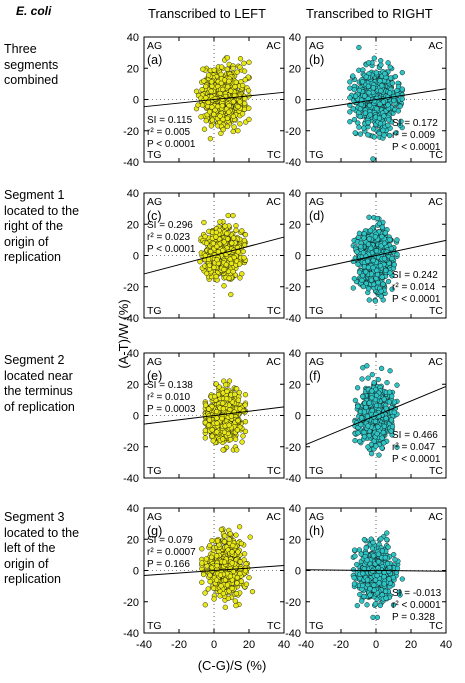 The width and height of the screenshot is (465, 683). Describe the element at coordinates (316, 216) in the screenshot. I see `panel-letter: (d)` at that location.